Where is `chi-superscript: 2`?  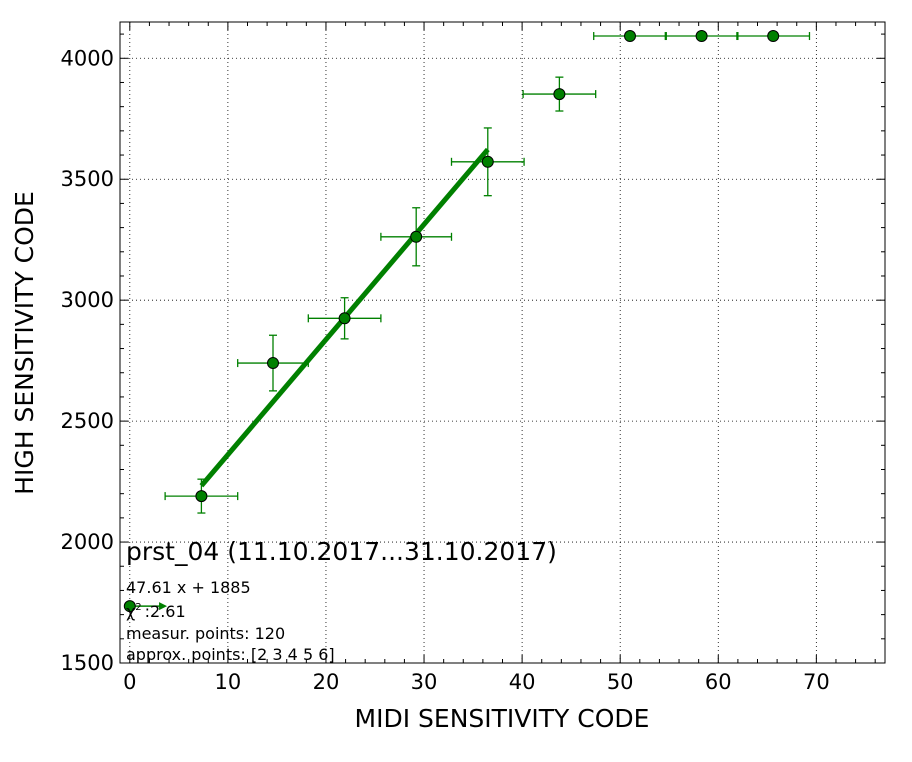 chi-superscript: 2 is located at coordinates (138, 607).